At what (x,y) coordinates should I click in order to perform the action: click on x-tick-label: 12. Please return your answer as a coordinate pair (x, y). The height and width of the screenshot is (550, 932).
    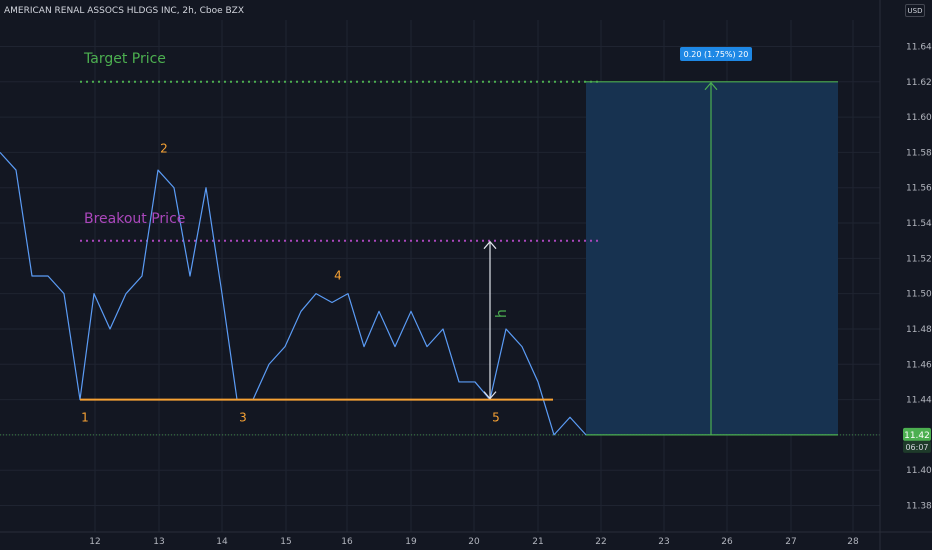
    Looking at the image, I should click on (94, 542).